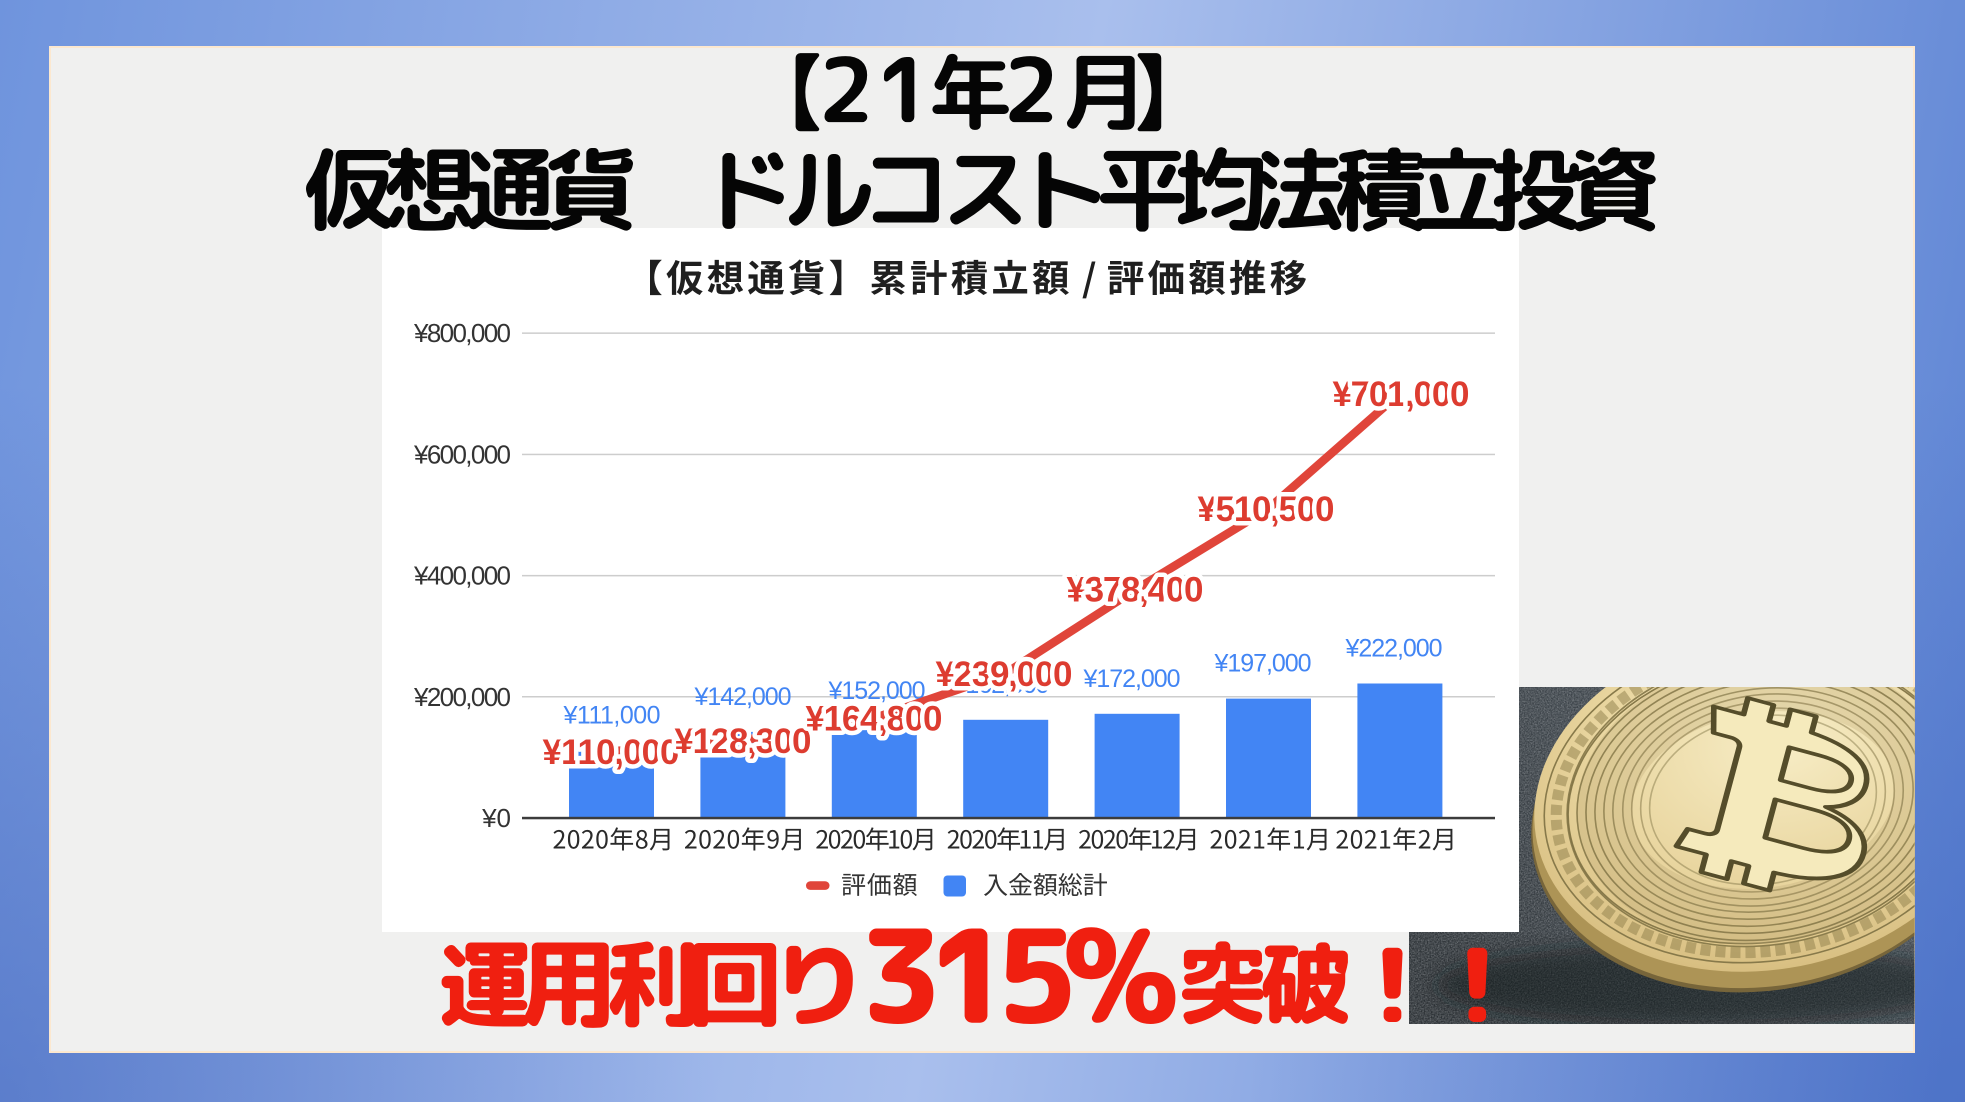 This screenshot has width=1965, height=1102. Describe the element at coordinates (1401, 394) in the screenshot. I see `svg-text: ¥701,000` at that location.